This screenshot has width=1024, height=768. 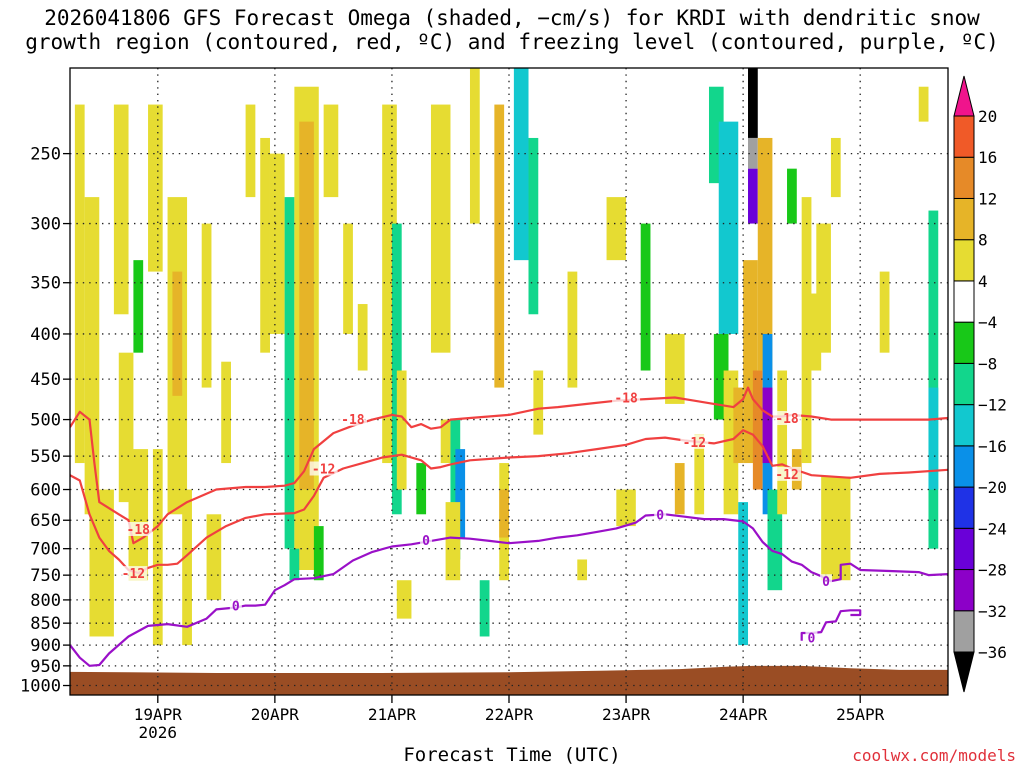 What do you see at coordinates (40, 687) in the screenshot?
I see `y-tick-label-15: 1000` at bounding box center [40, 687].